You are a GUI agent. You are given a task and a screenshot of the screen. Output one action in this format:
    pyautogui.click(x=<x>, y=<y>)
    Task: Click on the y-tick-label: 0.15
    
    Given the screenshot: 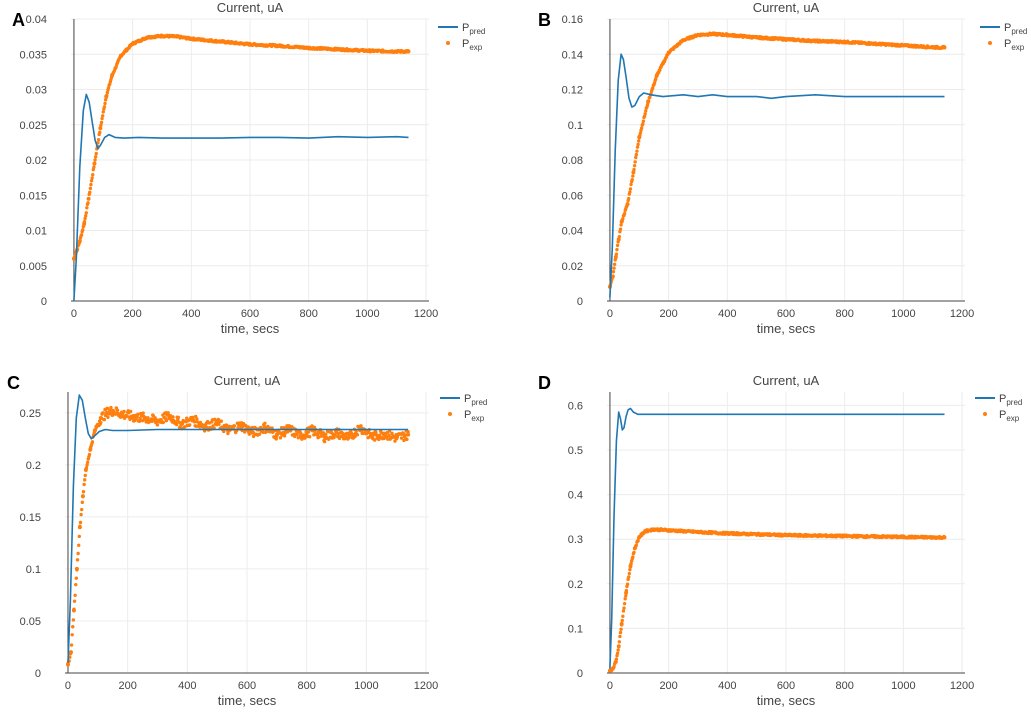 What is the action you would take?
    pyautogui.click(x=30, y=518)
    